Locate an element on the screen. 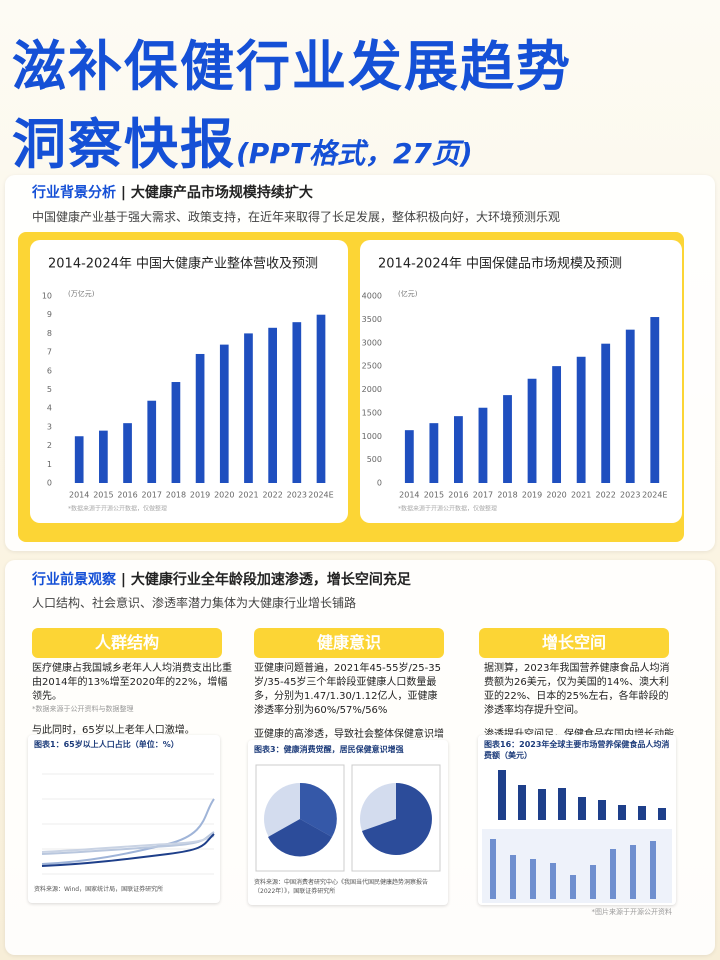 The width and height of the screenshot is (720, 960). y-tick-label: 1500 is located at coordinates (372, 412).